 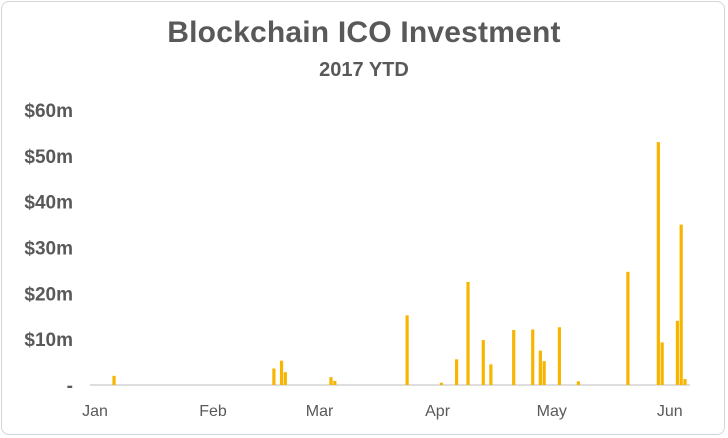 What do you see at coordinates (320, 411) in the screenshot?
I see `x-tick-label: Mar` at bounding box center [320, 411].